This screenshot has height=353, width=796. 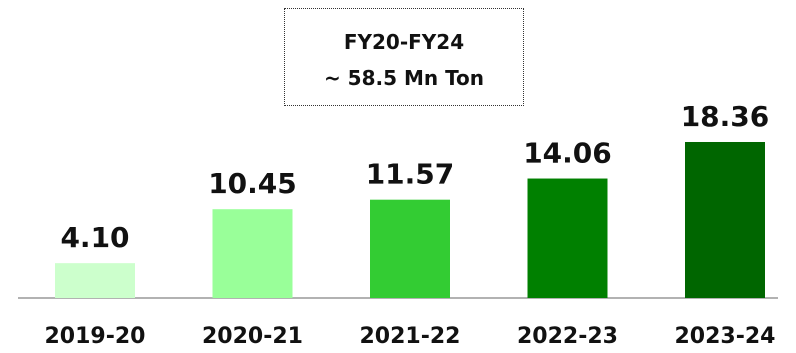 I want to click on data-label-2023-24: 18.36, so click(x=725, y=116).